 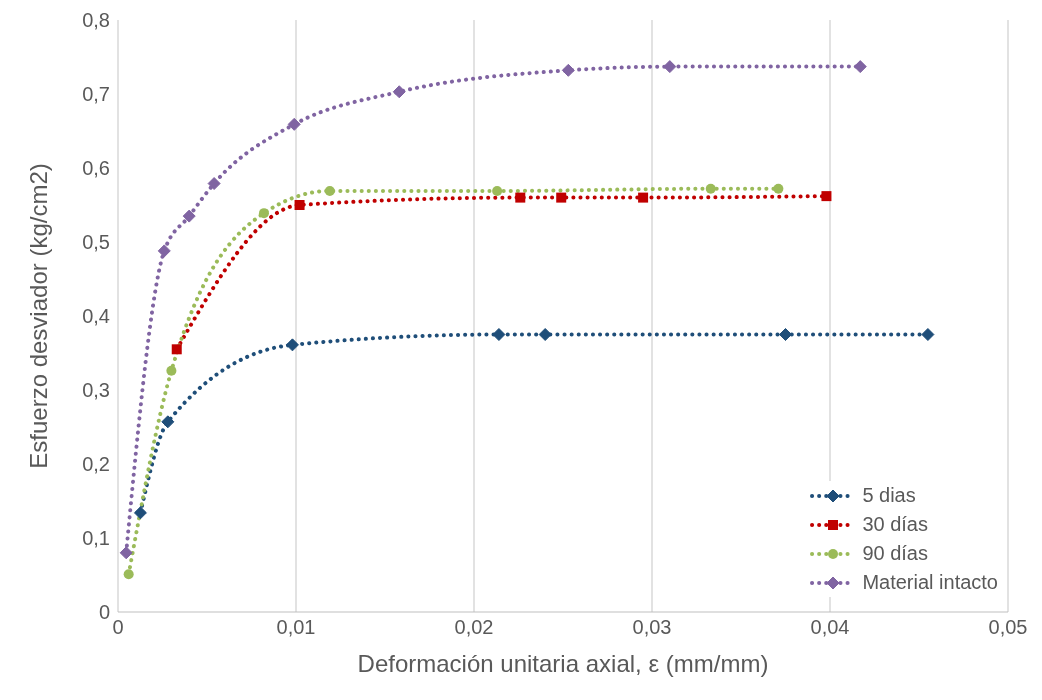 What do you see at coordinates (930, 582) in the screenshot?
I see `legend-label: Material intacto` at bounding box center [930, 582].